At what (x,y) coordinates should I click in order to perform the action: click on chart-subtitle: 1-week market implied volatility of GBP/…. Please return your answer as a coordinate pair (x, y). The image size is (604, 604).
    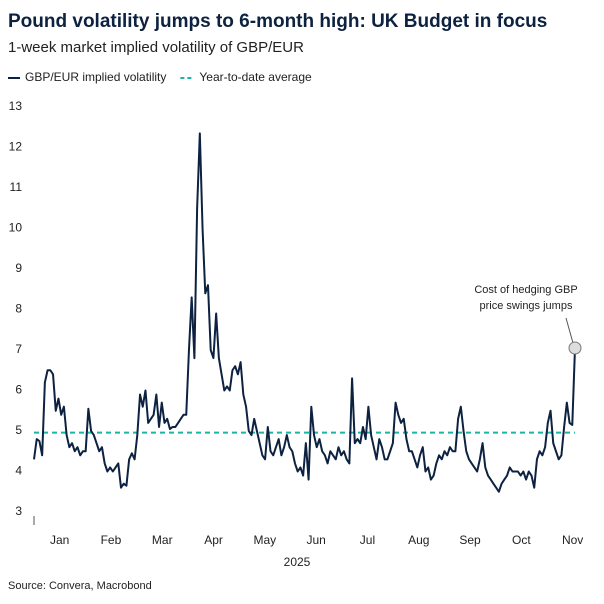
    Looking at the image, I should click on (156, 47).